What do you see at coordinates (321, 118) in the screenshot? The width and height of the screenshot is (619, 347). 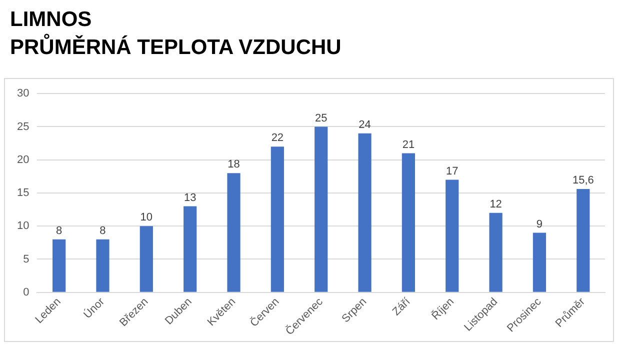 I see `data-label: 25` at bounding box center [321, 118].